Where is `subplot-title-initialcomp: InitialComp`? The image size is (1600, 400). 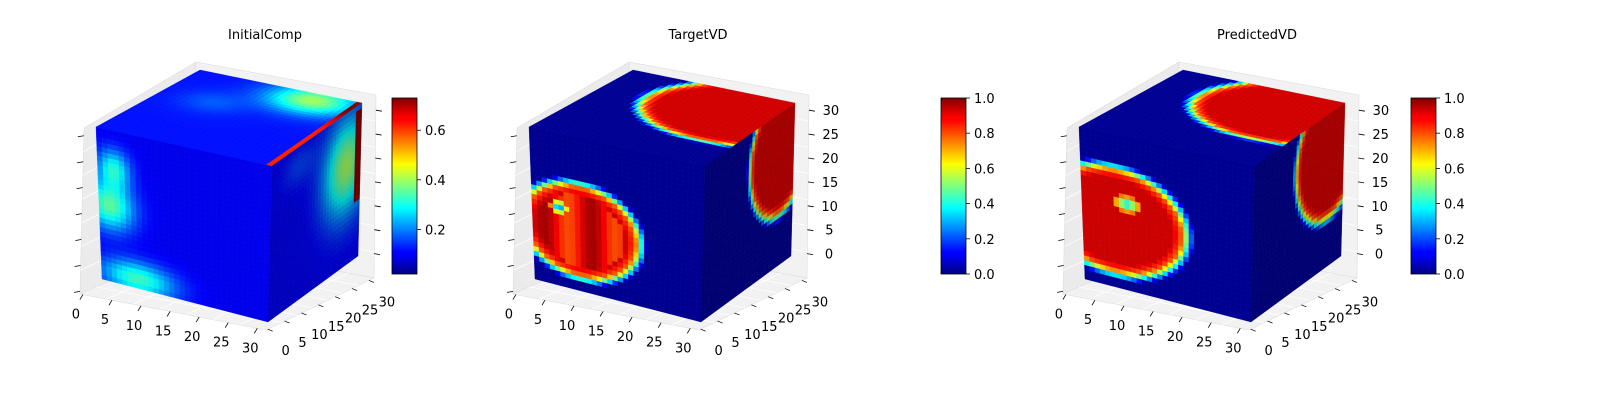
subplot-title-initialcomp: InitialComp is located at coordinates (265, 35).